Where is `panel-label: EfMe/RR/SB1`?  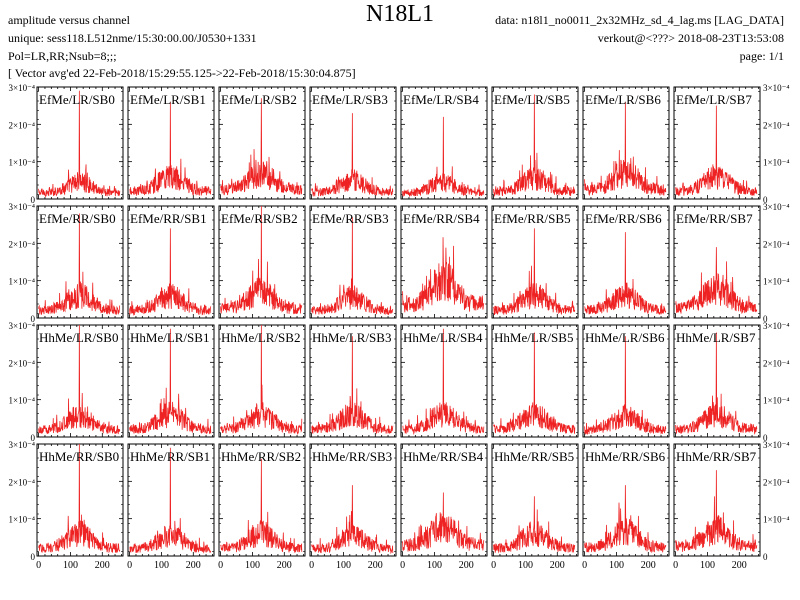 panel-label: EfMe/RR/SB1 is located at coordinates (168, 218).